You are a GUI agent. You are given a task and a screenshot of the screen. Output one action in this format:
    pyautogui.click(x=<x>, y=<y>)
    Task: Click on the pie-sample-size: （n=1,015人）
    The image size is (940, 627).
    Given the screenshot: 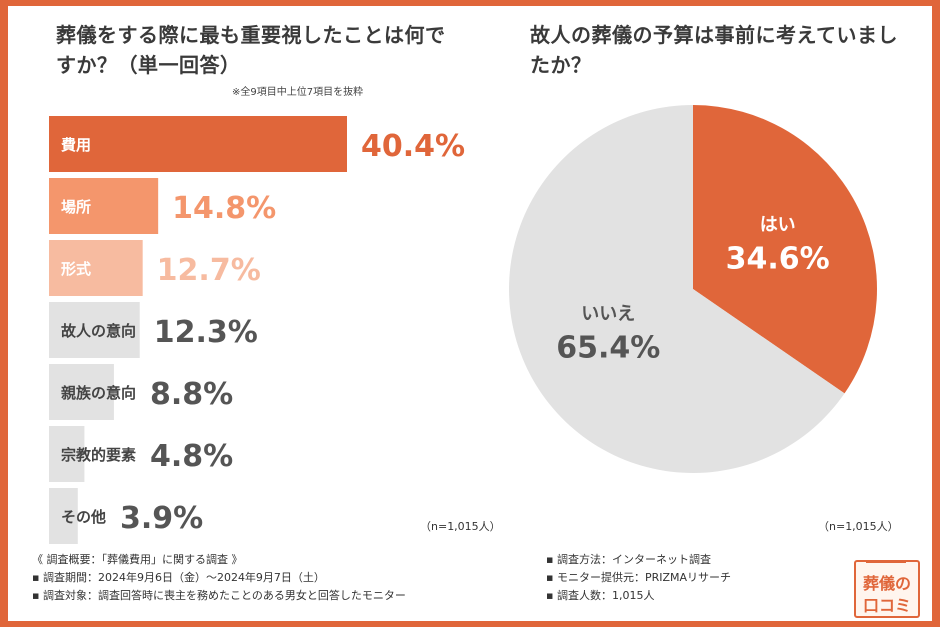 What is the action you would take?
    pyautogui.click(x=858, y=526)
    